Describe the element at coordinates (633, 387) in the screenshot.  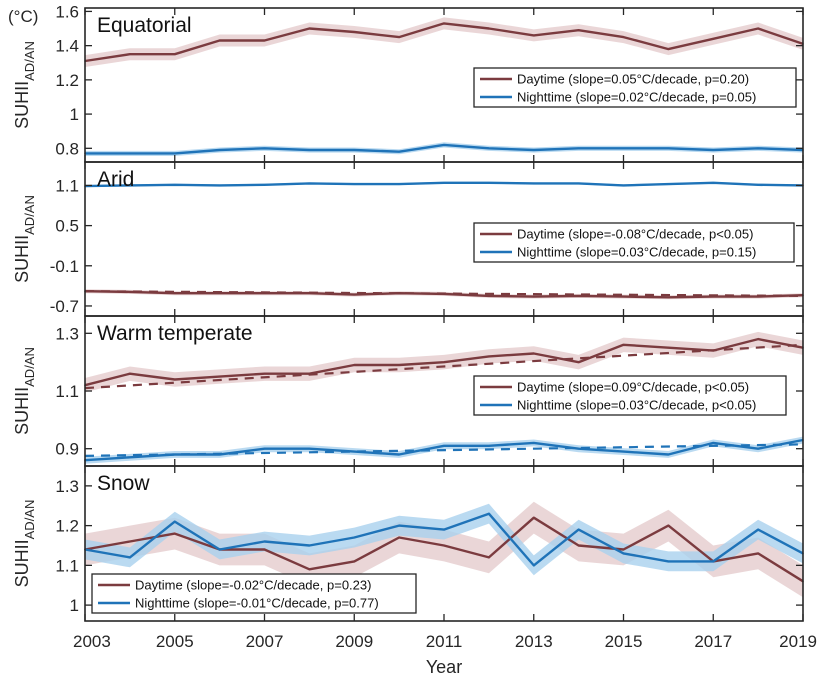
I see `legend-entry-day: Daytime (slope=0.09°C/decade, p<0.05)` at that location.